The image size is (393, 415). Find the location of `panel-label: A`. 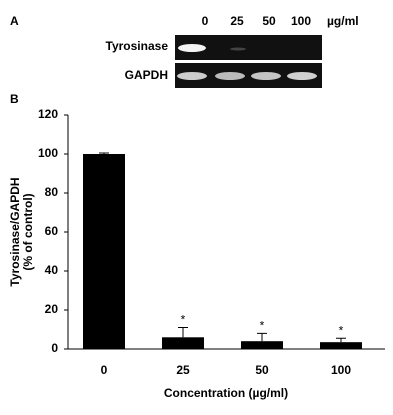

panel-label: A is located at coordinates (14, 21).